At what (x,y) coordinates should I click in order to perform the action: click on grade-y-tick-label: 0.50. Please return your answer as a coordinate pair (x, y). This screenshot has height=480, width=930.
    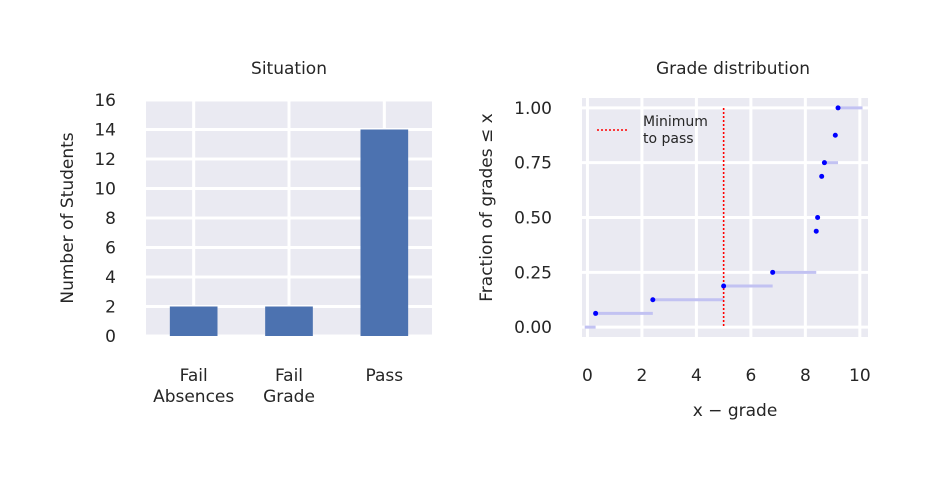
    Looking at the image, I should click on (533, 219).